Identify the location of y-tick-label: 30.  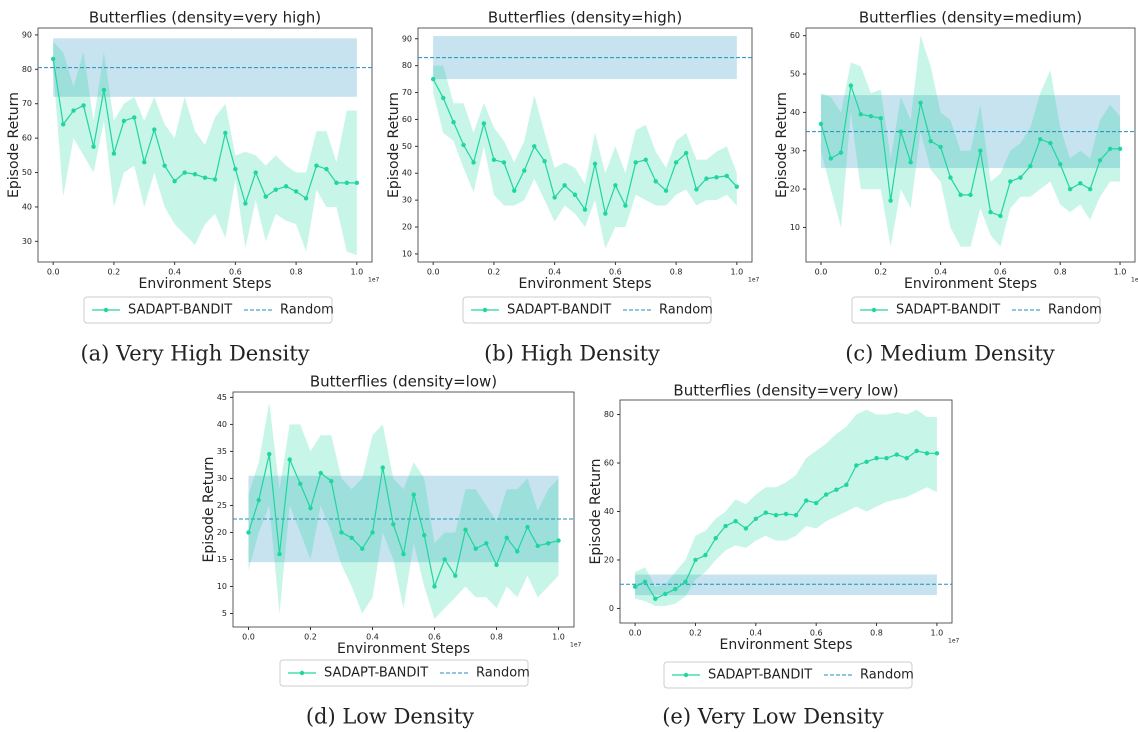
(222, 478).